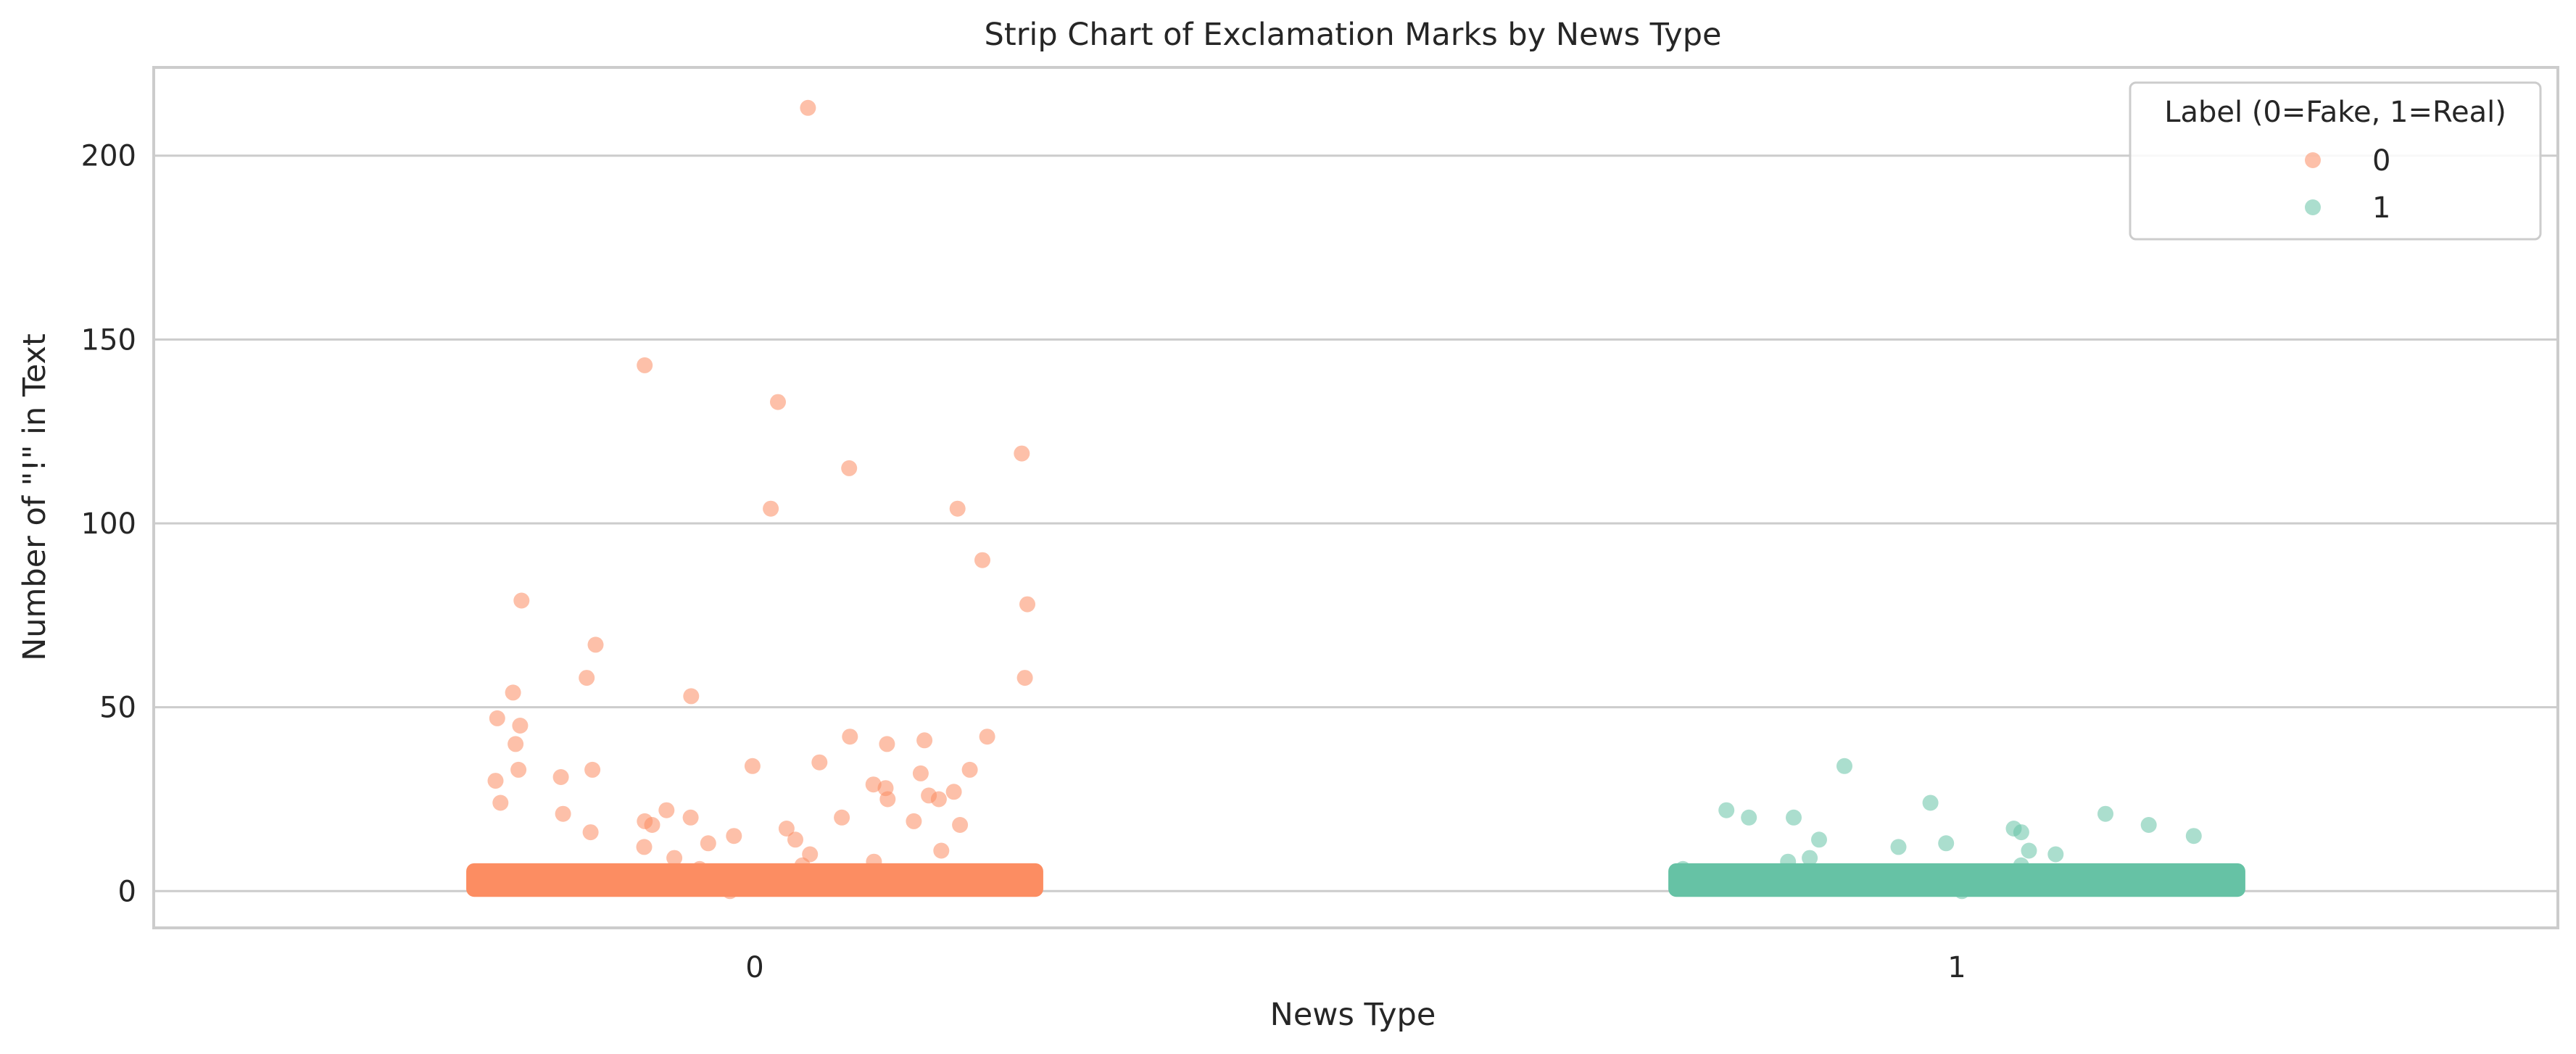 Image resolution: width=2576 pixels, height=1054 pixels. What do you see at coordinates (2381, 161) in the screenshot?
I see `legend-label-0: 0` at bounding box center [2381, 161].